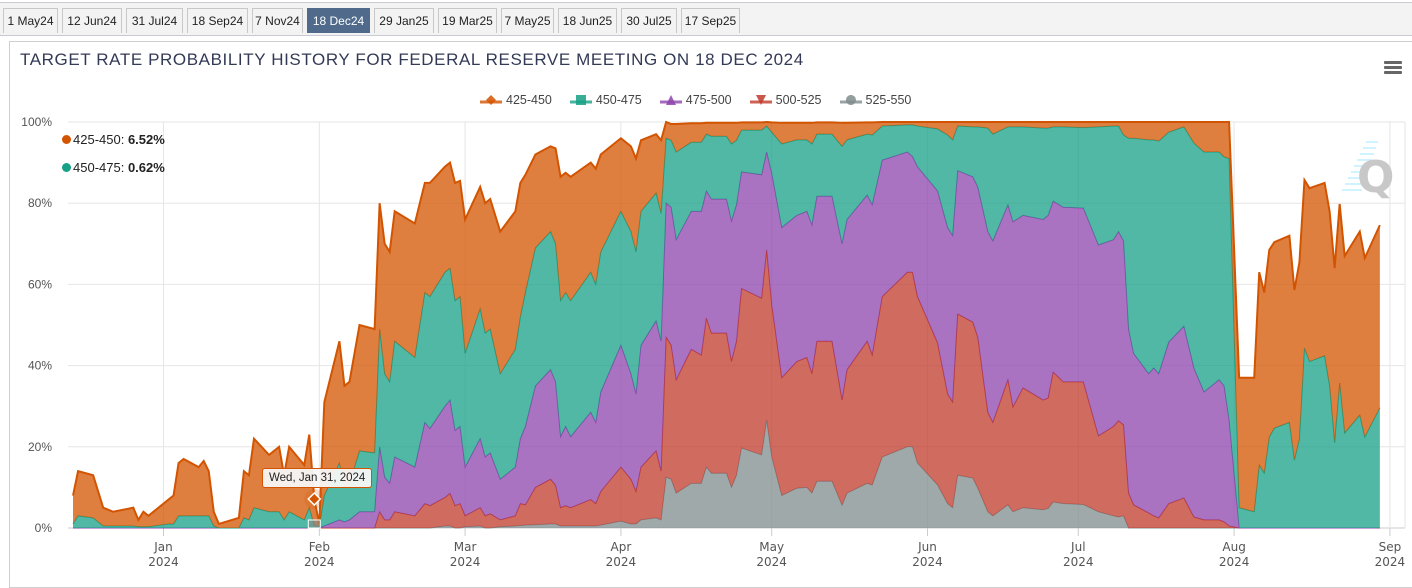 The image size is (1412, 588). I want to click on tab-1-may24: 1 May24, so click(30, 20).